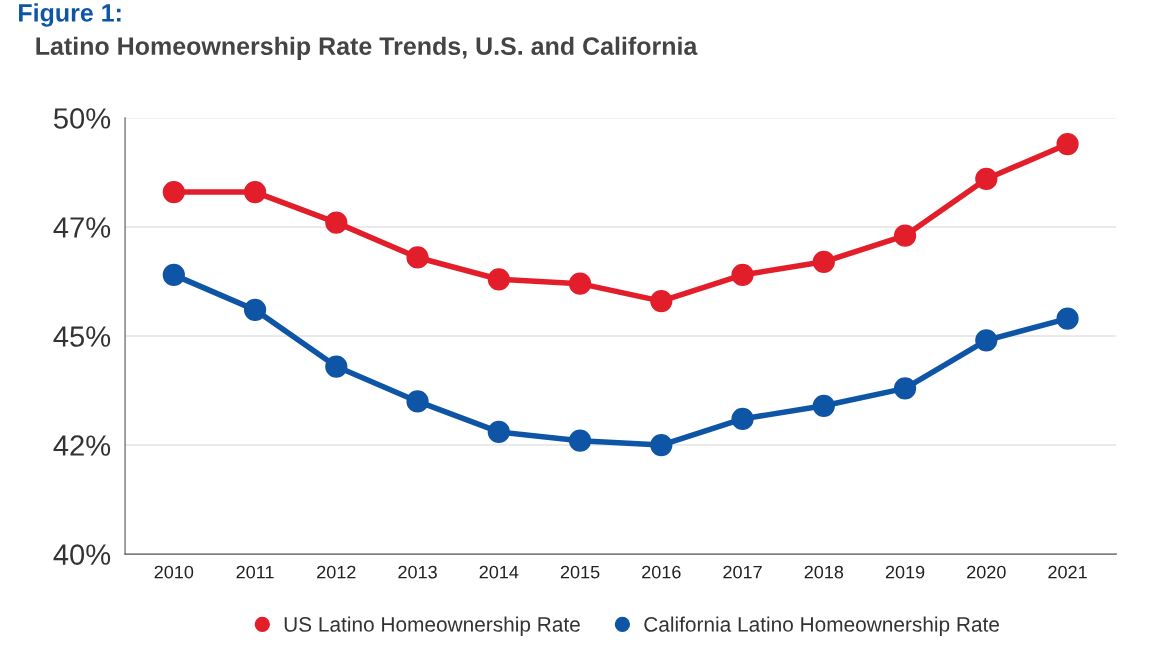 Image resolution: width=1158 pixels, height=666 pixels. What do you see at coordinates (821, 626) in the screenshot?
I see `legend-label: California Latino Homeownership Rate` at bounding box center [821, 626].